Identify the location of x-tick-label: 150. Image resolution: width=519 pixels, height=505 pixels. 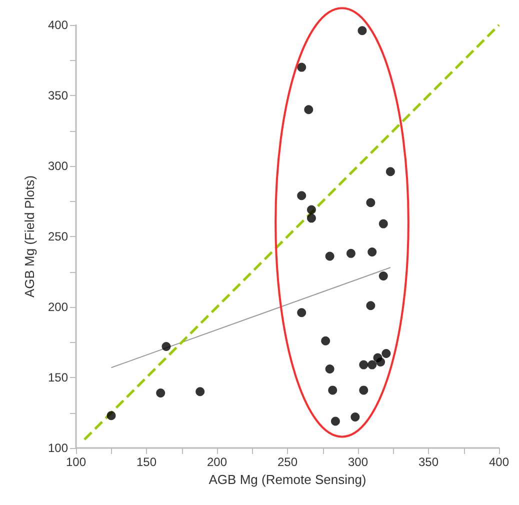
(146, 462).